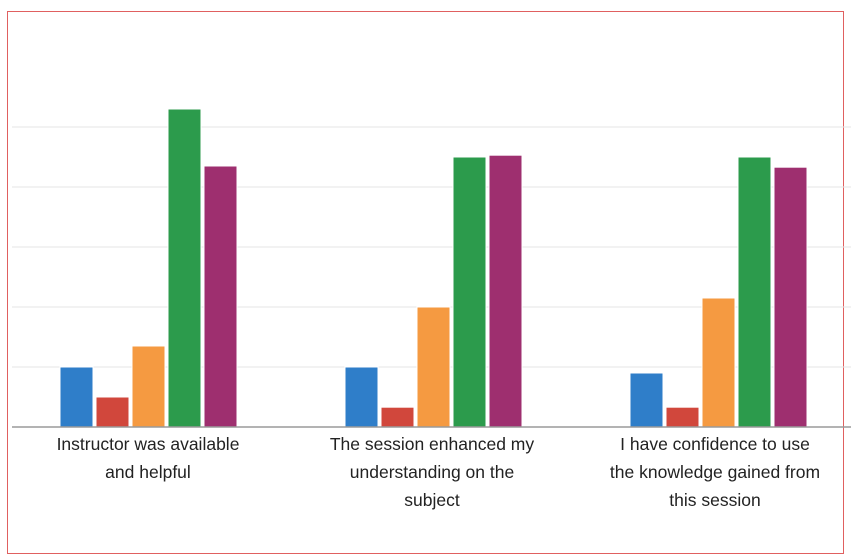 The height and width of the screenshot is (558, 851). I want to click on bar-cat1-series5, so click(220, 296).